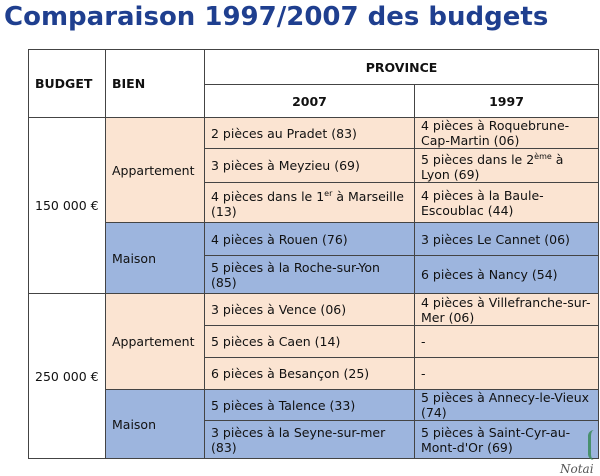 The height and width of the screenshot is (476, 600). I want to click on year-2007-header: 2007, so click(309, 101).